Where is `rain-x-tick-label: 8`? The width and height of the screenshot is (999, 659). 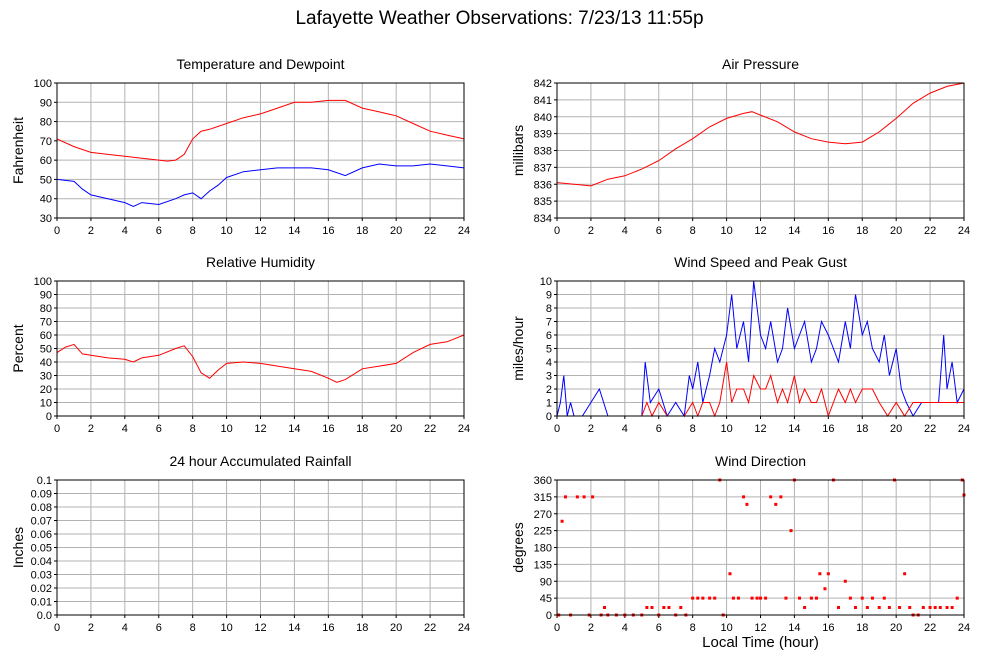
rain-x-tick-label: 8 is located at coordinates (193, 628).